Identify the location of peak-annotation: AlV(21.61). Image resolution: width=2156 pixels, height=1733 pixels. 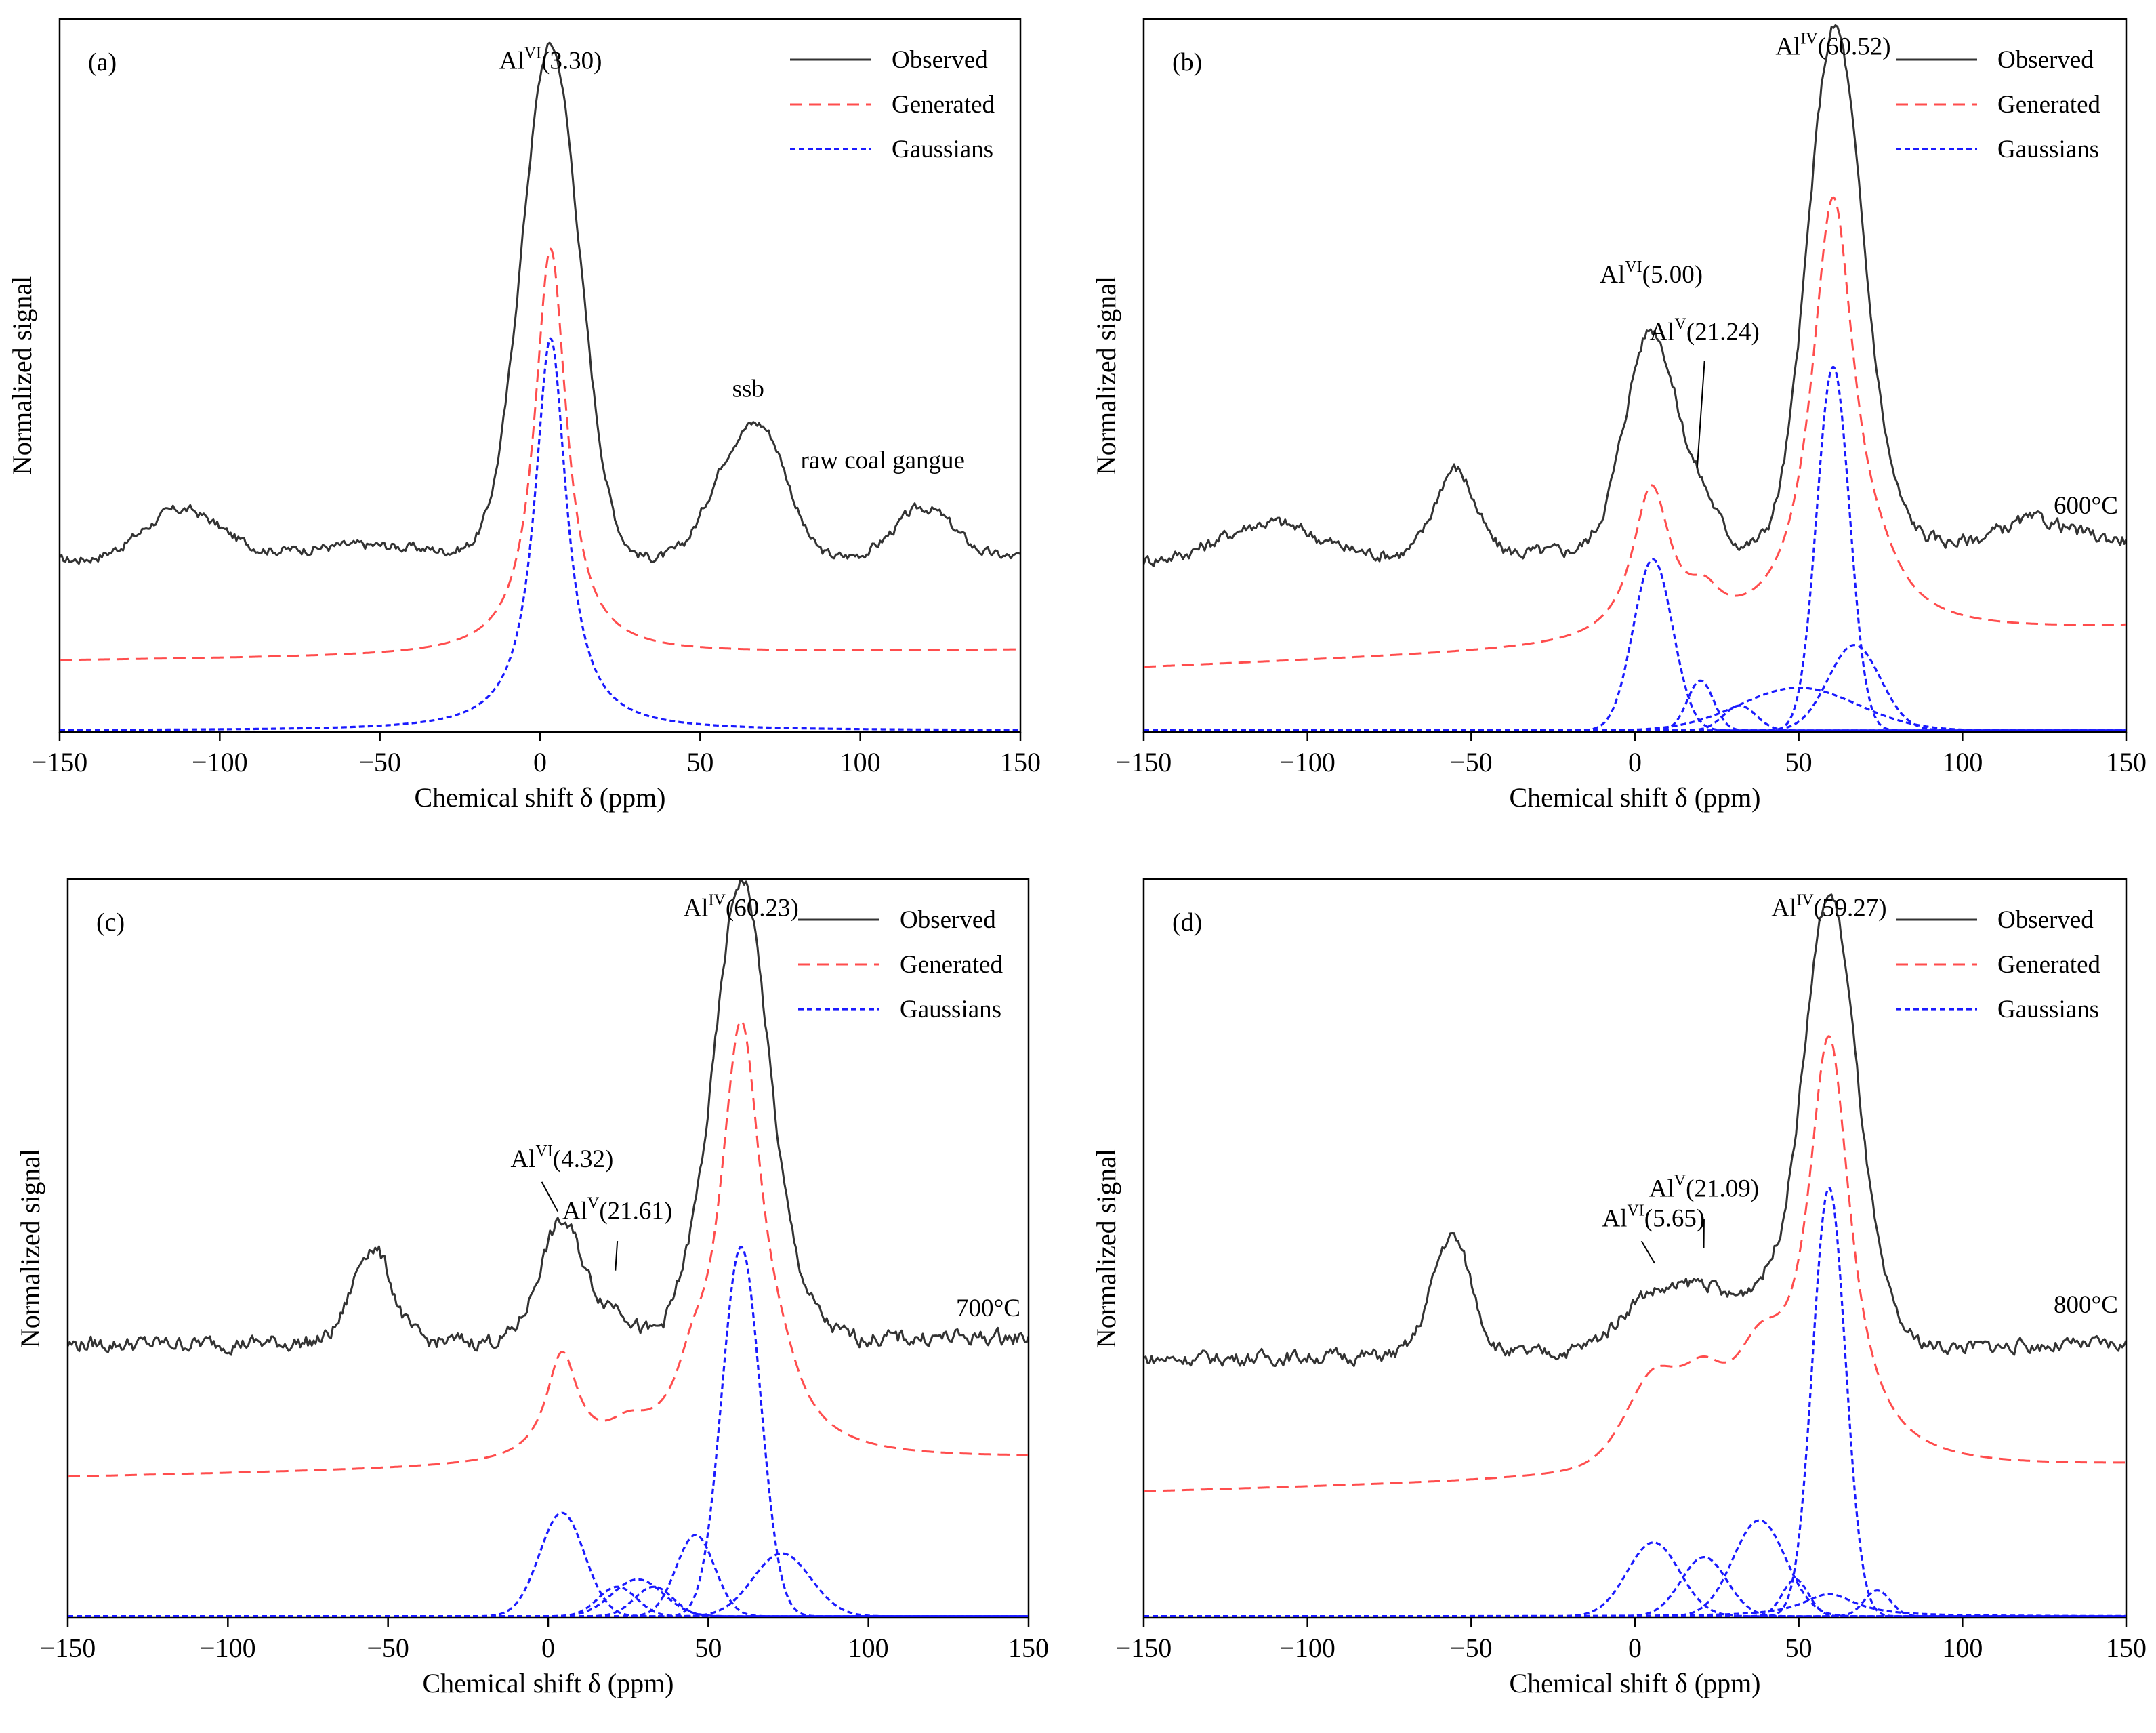
(617, 1209).